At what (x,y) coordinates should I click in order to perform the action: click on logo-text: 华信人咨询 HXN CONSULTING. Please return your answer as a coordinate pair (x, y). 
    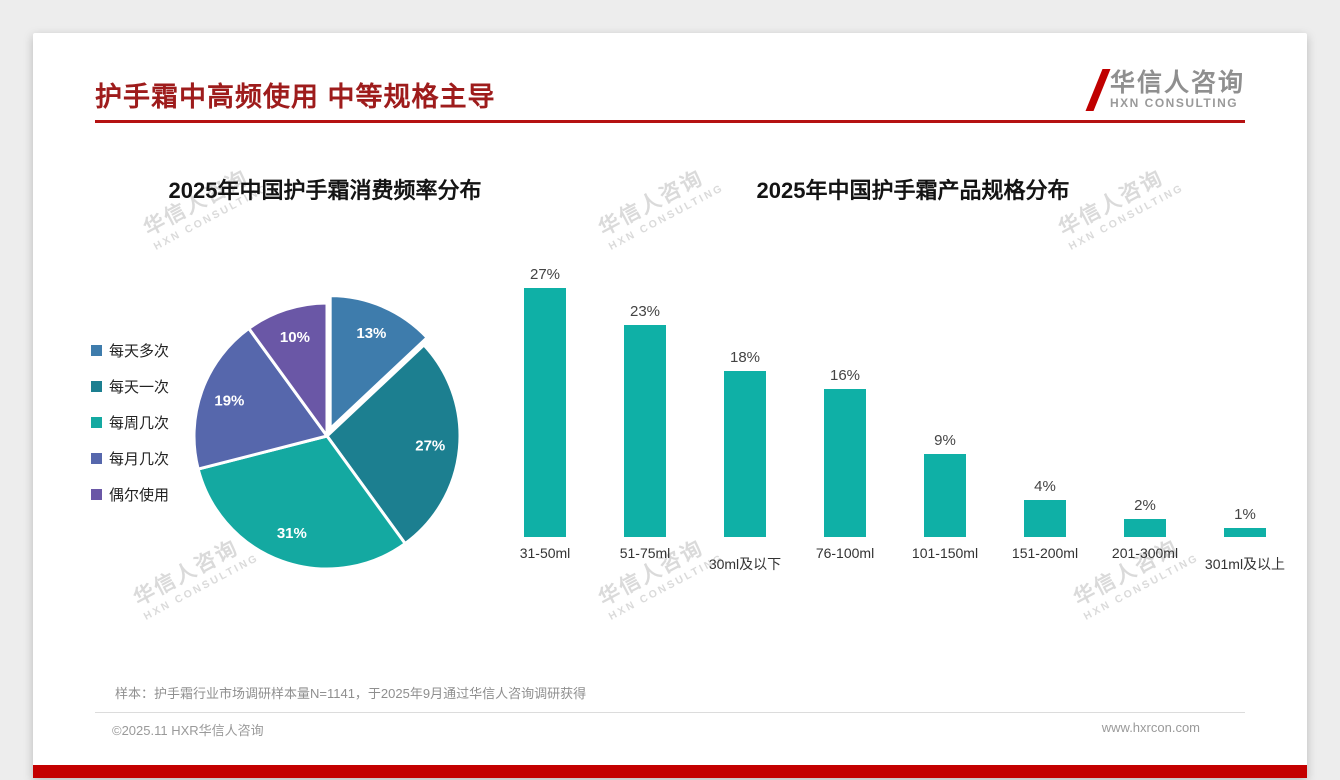
    Looking at the image, I should click on (1177, 90).